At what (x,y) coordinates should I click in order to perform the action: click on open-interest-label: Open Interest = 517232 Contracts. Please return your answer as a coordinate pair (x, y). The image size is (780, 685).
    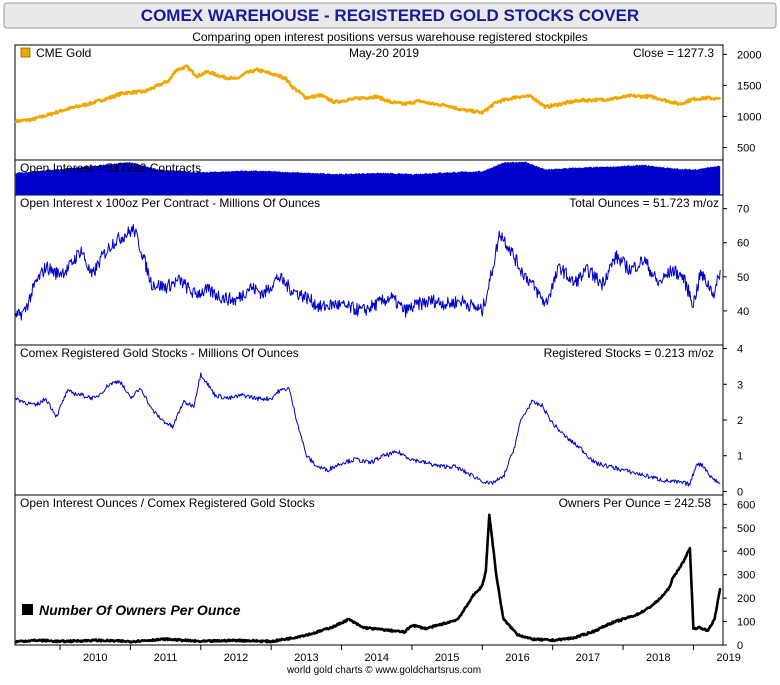
    Looking at the image, I should click on (110, 168).